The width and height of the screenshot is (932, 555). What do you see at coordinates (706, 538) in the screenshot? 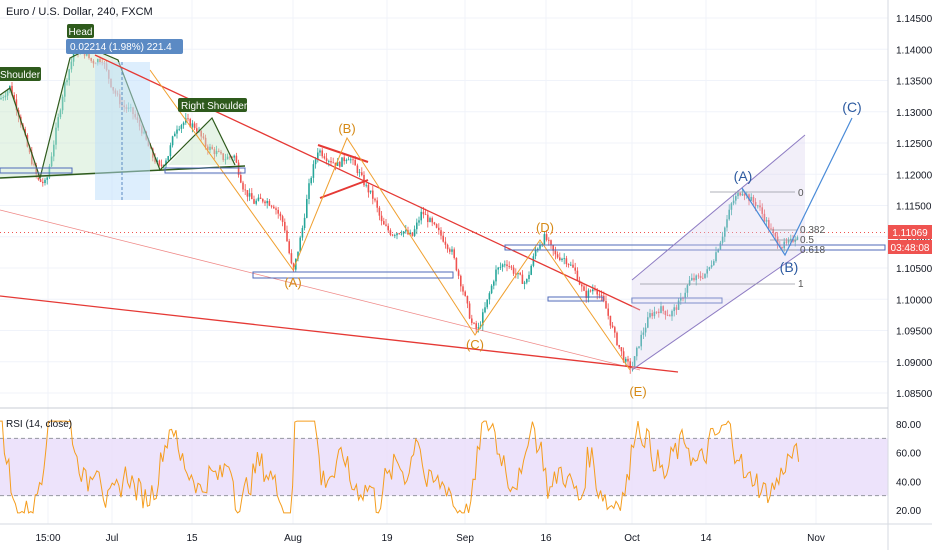
I see `time-tick-label: 14` at bounding box center [706, 538].